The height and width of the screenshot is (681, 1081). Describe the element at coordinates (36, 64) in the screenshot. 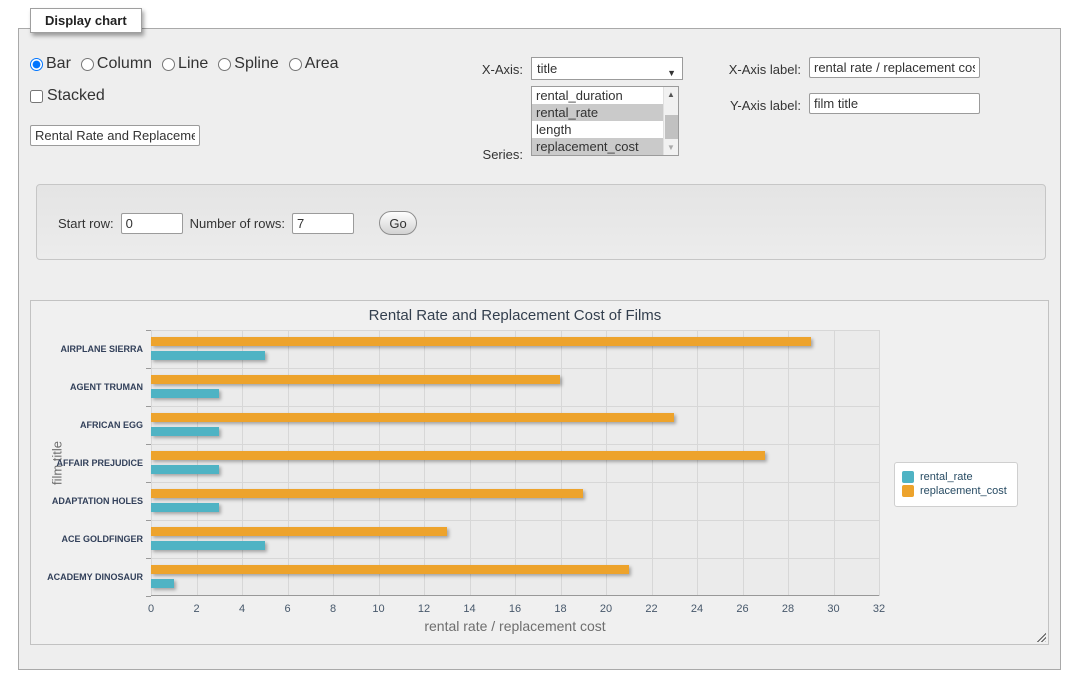

I see `radio-bar` at that location.